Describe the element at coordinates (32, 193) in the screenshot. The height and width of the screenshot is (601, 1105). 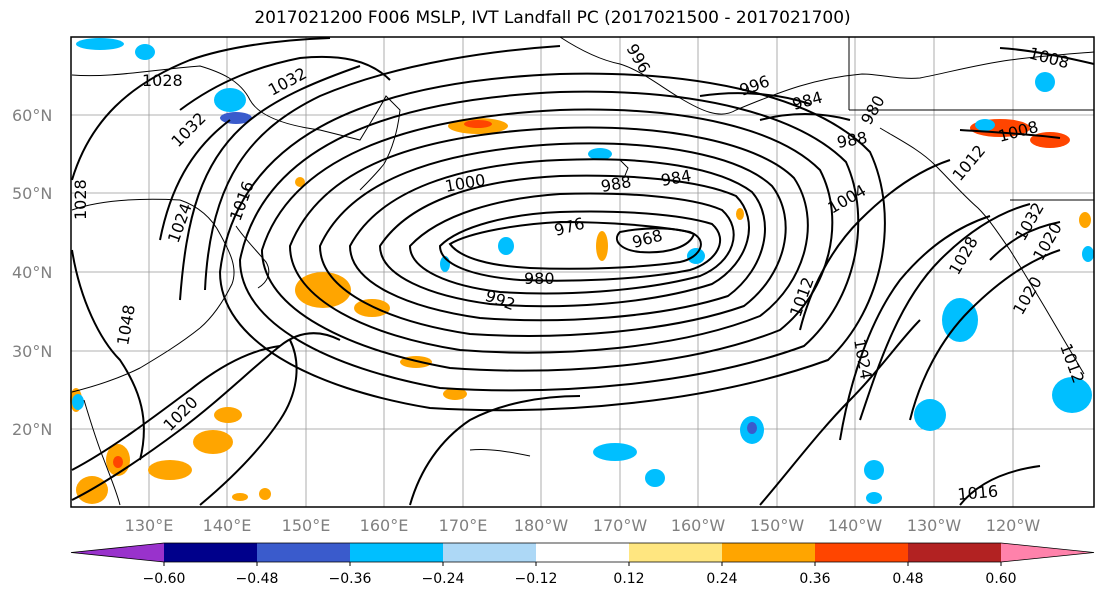
I see `lat-label-50n: 50°N` at that location.